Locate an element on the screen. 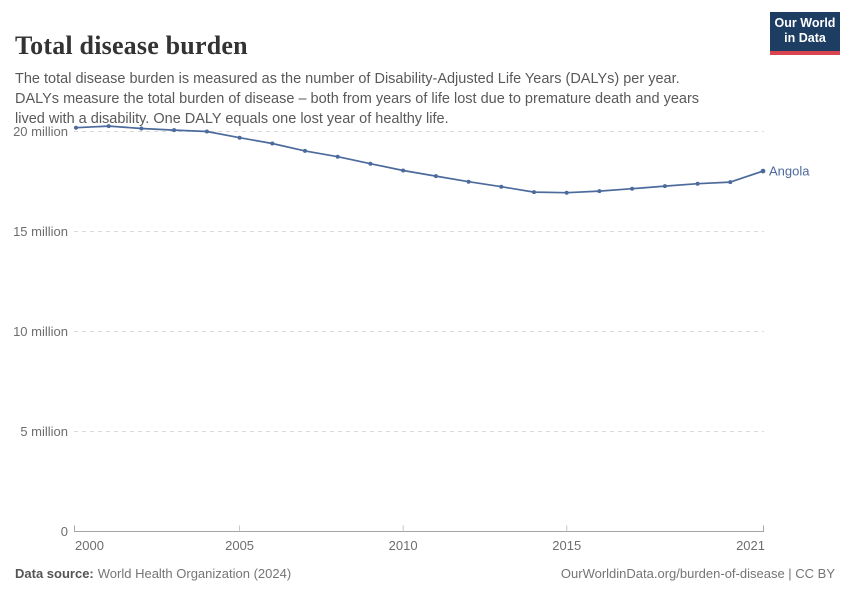 This screenshot has width=850, height=605. x-axis-tick-label: 2005 is located at coordinates (239, 545).